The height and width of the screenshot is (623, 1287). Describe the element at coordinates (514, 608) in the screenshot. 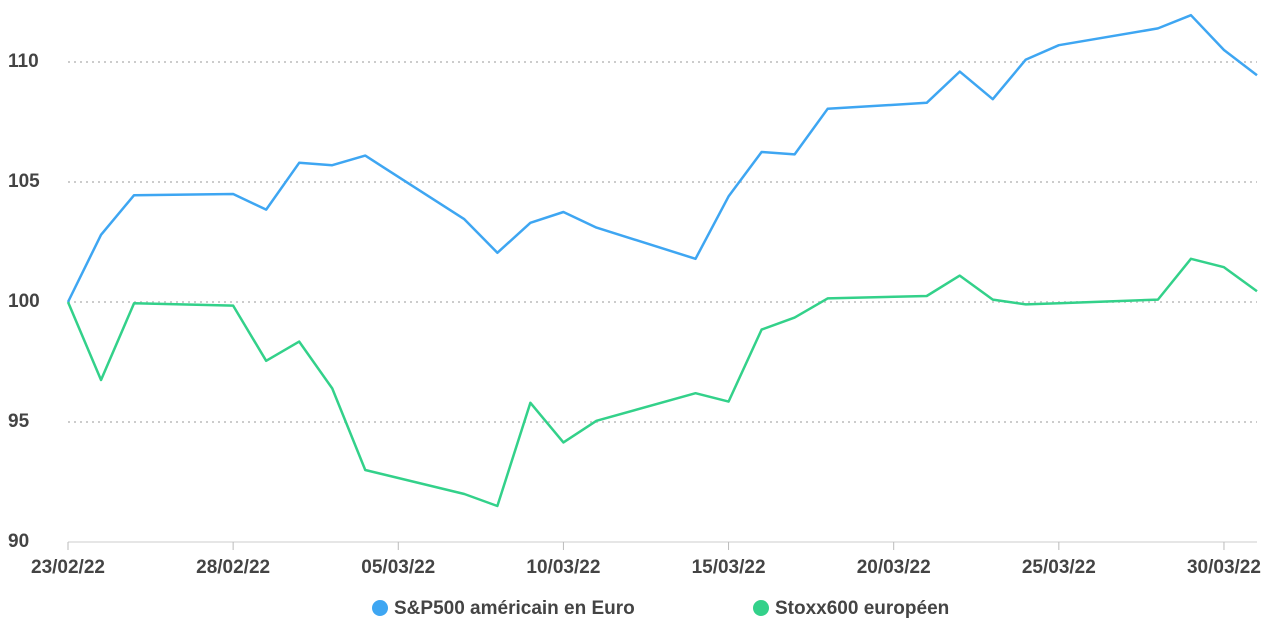

I see `legend-label: S&P500 américain en Euro` at that location.